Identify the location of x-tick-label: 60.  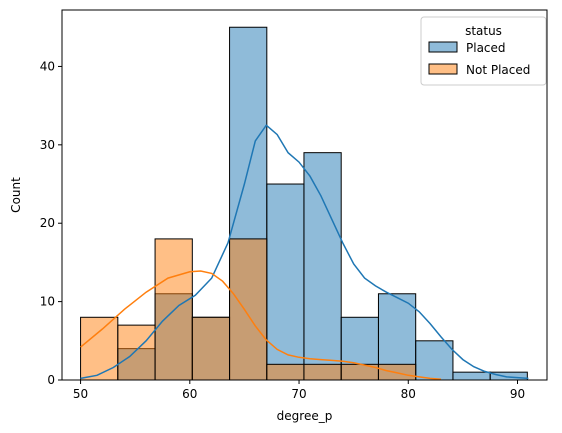
(189, 394).